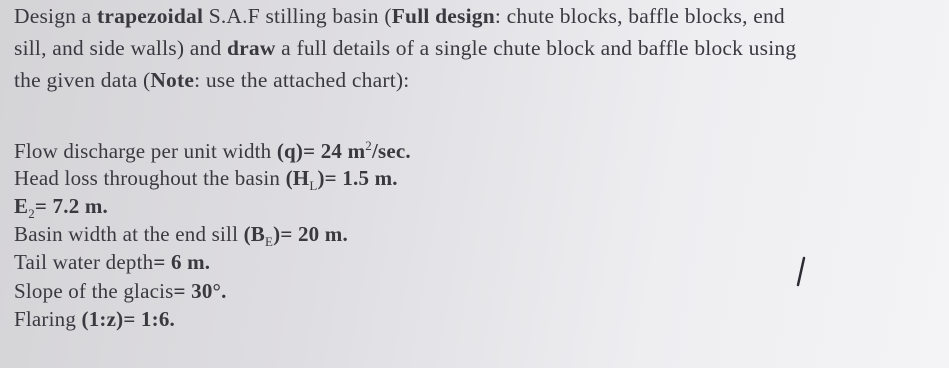 This screenshot has width=949, height=368. Describe the element at coordinates (150, 178) in the screenshot. I see `text-run: Head loss throughout the basin` at that location.